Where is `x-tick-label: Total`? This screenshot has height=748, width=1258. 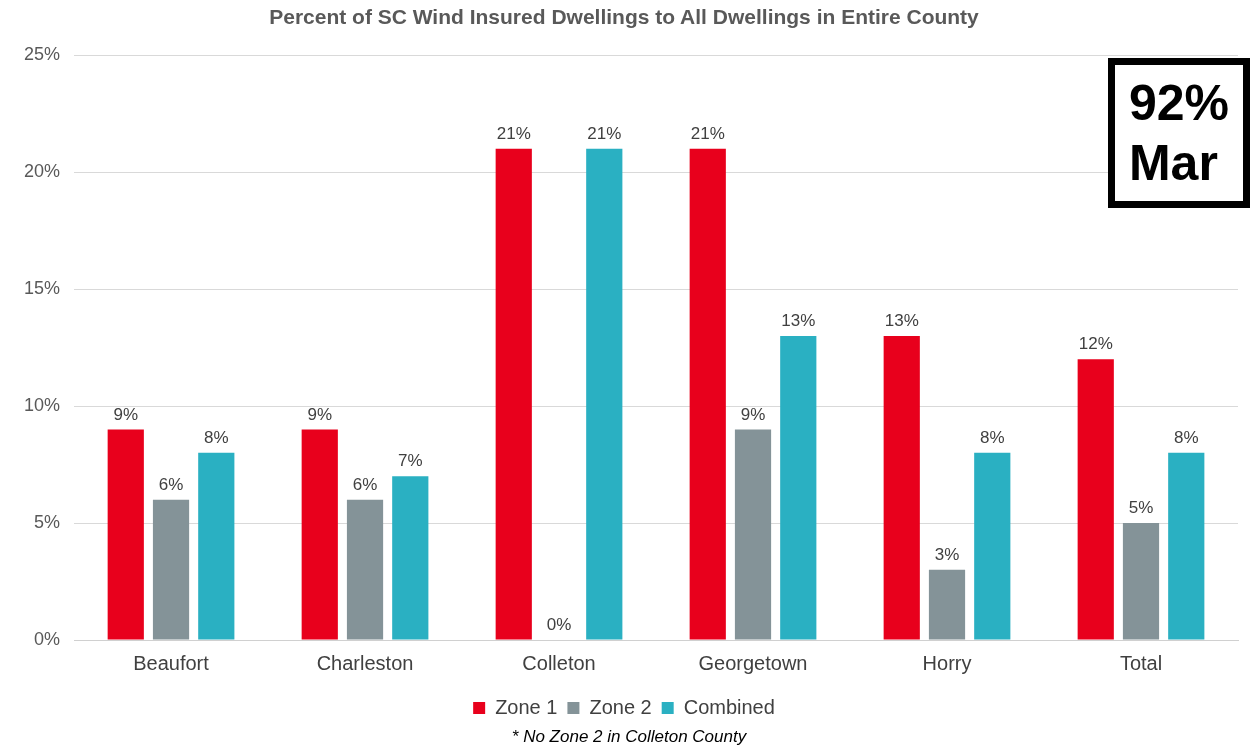 x-tick-label: Total is located at coordinates (1141, 662).